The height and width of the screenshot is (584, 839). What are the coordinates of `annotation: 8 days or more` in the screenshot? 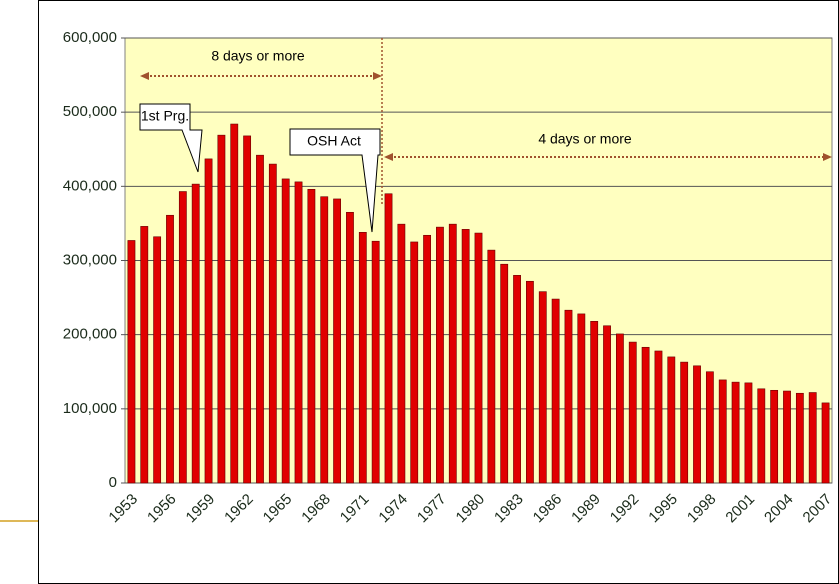 It's located at (258, 56).